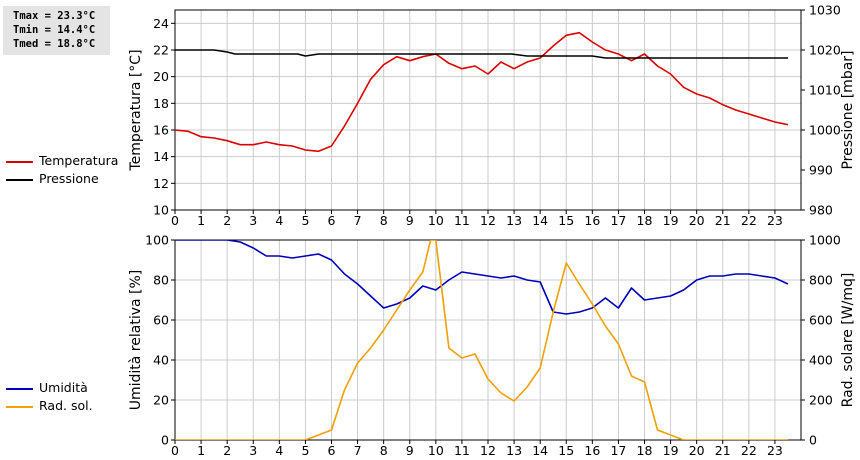 The height and width of the screenshot is (460, 860). Describe the element at coordinates (848, 340) in the screenshot. I see `bottom-y2label: Rad. solare [W/mq]` at that location.